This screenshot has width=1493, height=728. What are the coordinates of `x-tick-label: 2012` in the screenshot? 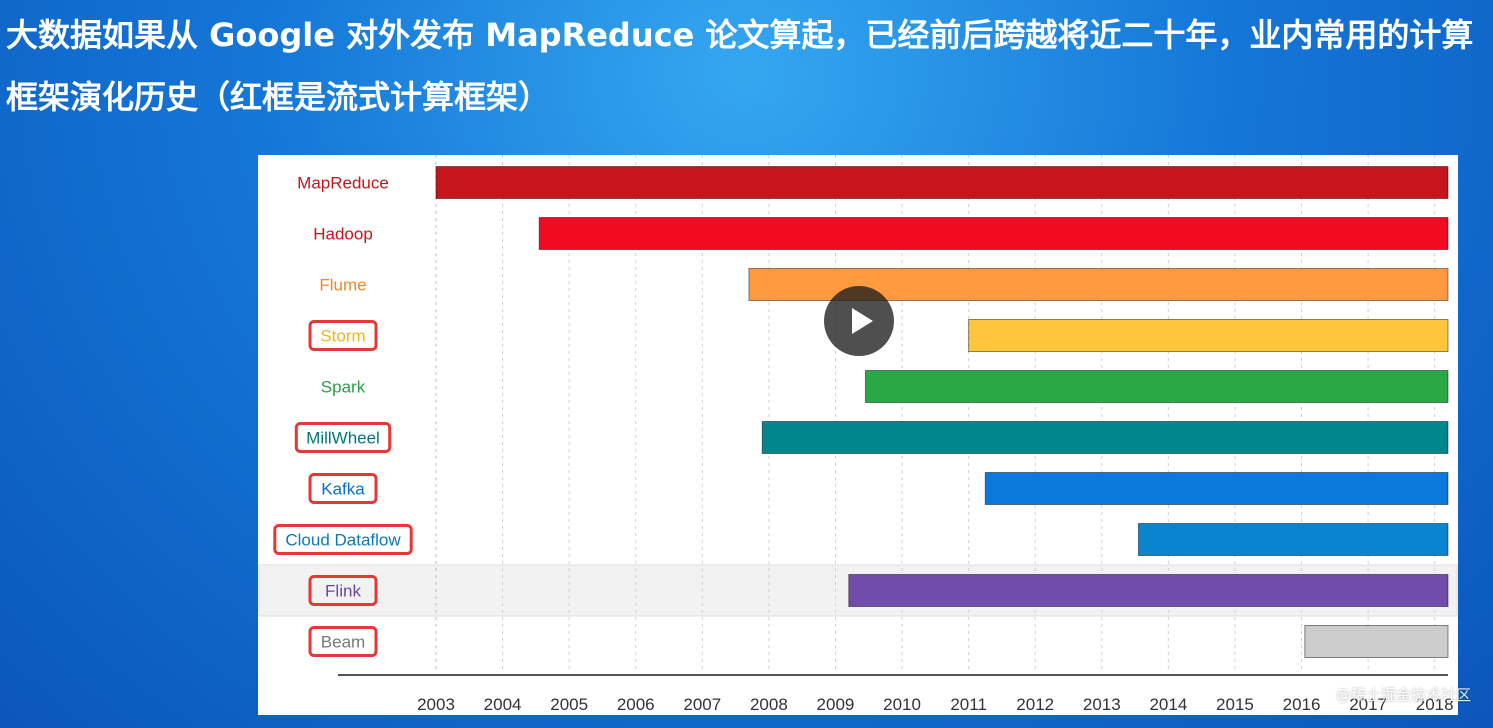 It's located at (1035, 704).